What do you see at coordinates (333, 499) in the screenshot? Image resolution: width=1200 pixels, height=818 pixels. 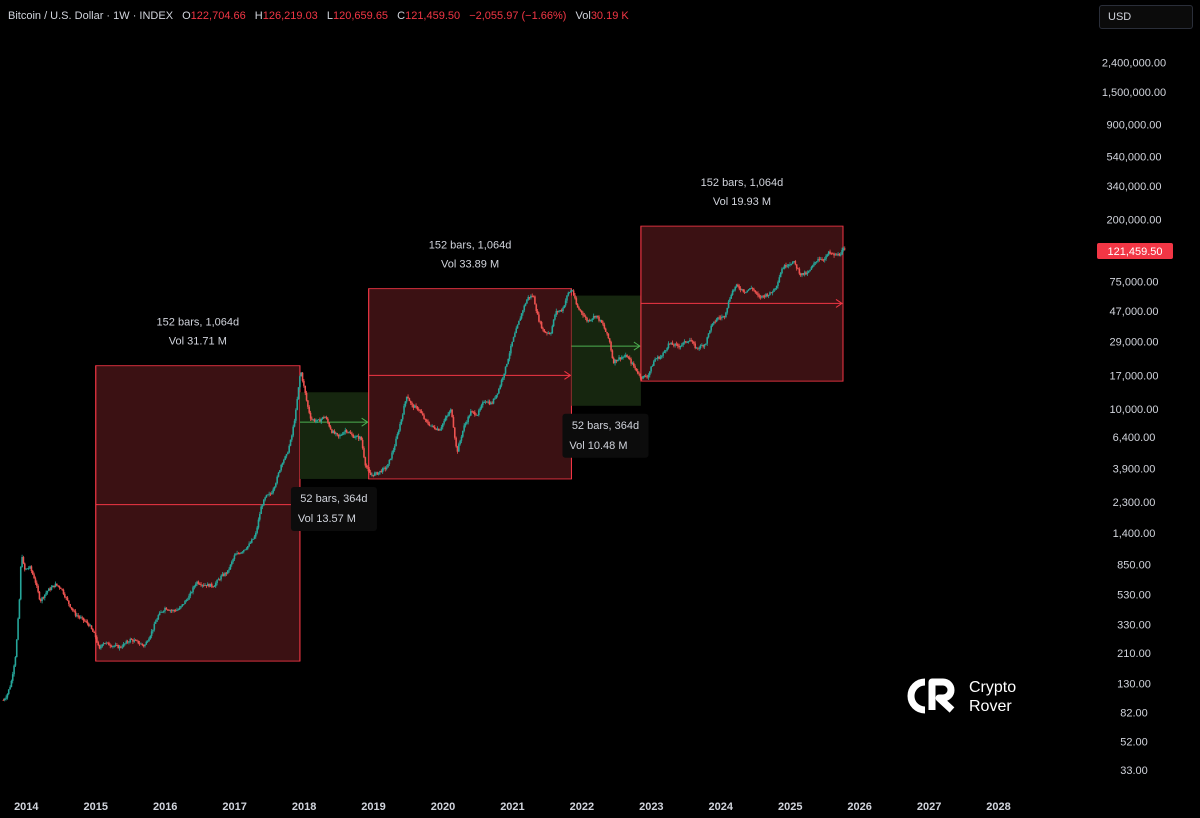 I see `range-label-bars-2: 52 bars, 364d` at bounding box center [333, 499].